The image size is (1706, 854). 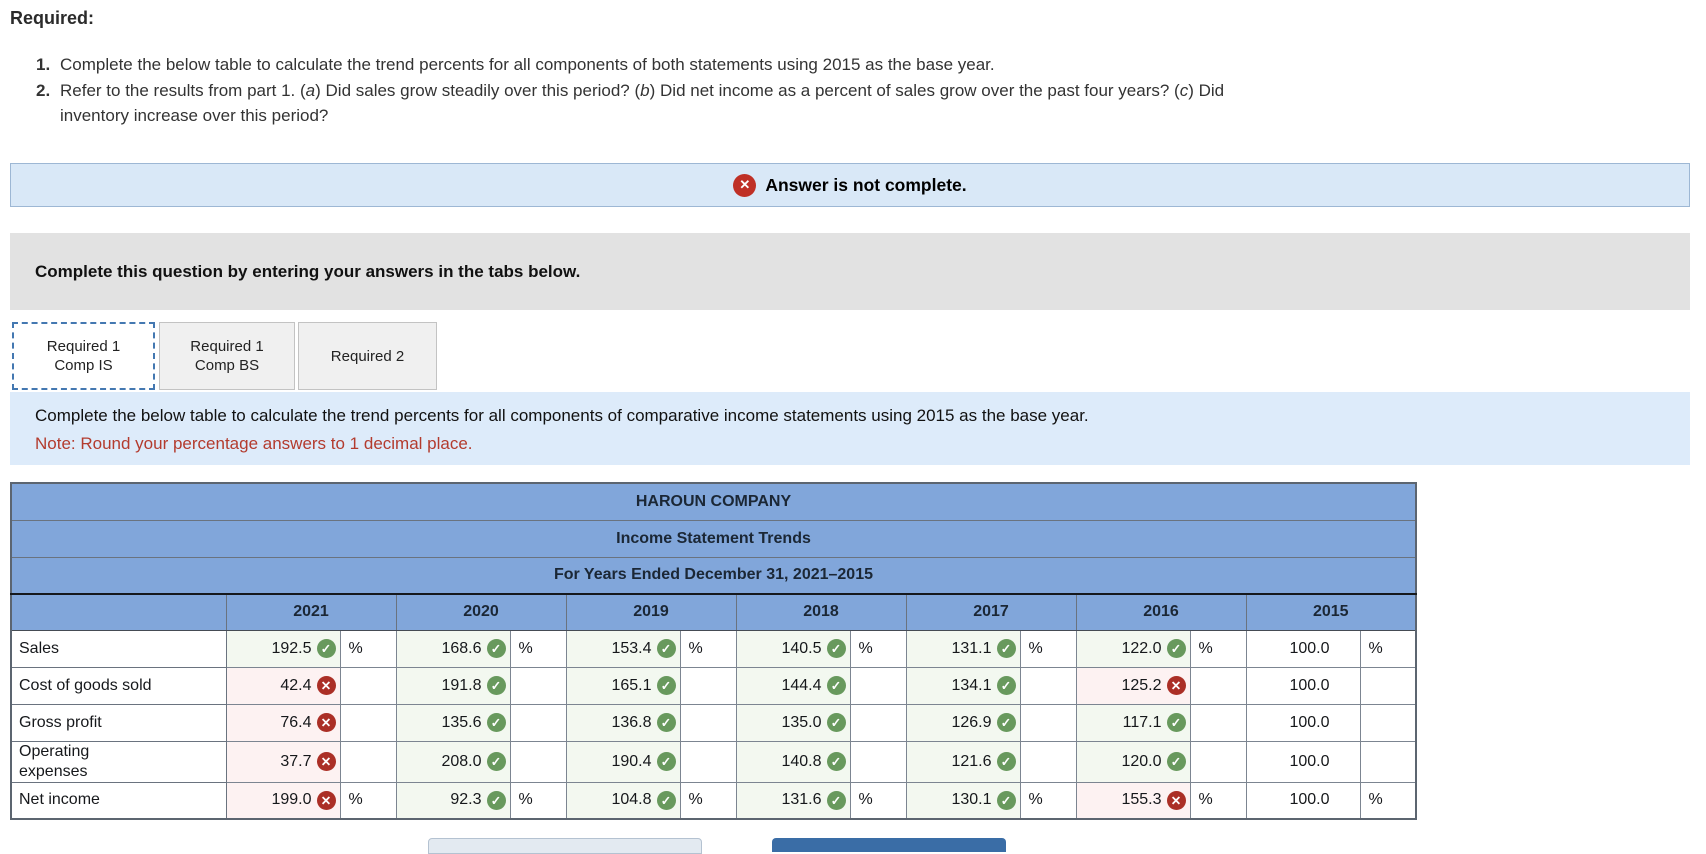 I want to click on partial-button-left, so click(x=565, y=846).